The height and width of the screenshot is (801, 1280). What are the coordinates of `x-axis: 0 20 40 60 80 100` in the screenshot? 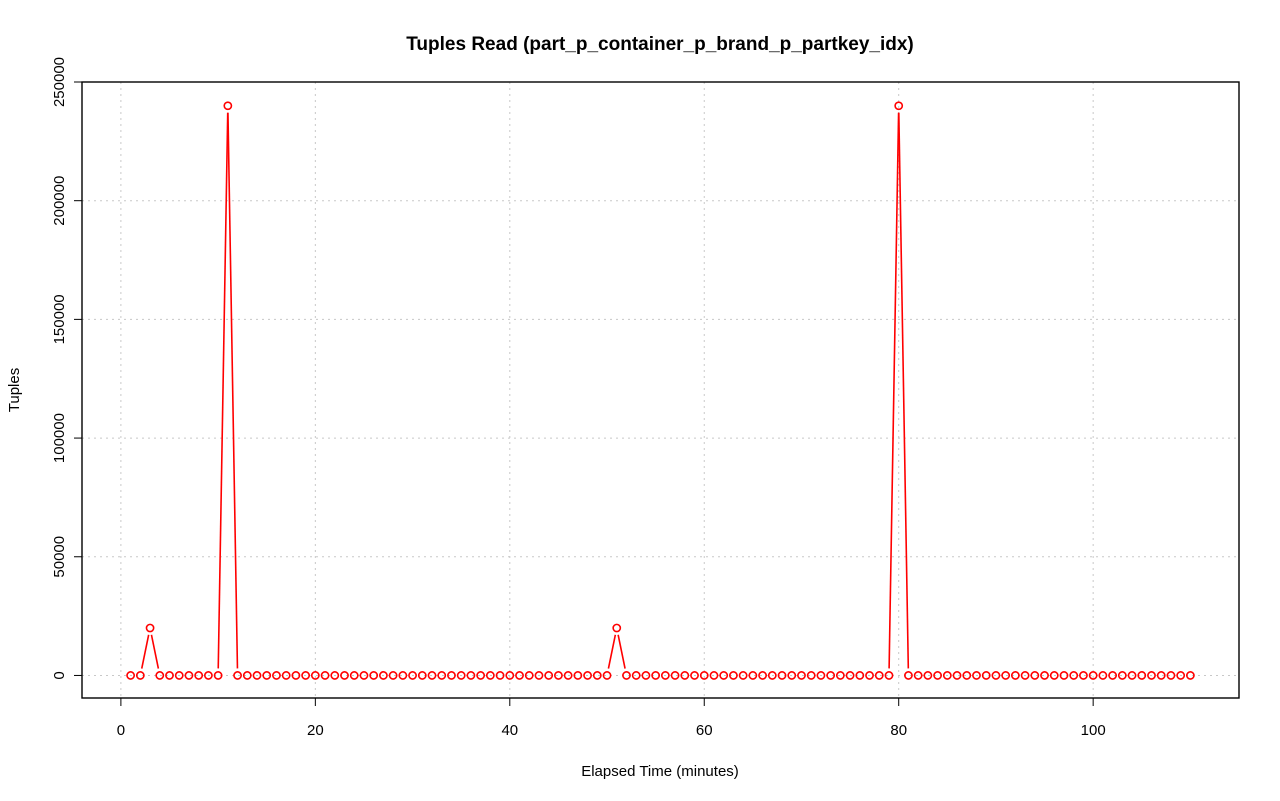 It's located at (611, 718).